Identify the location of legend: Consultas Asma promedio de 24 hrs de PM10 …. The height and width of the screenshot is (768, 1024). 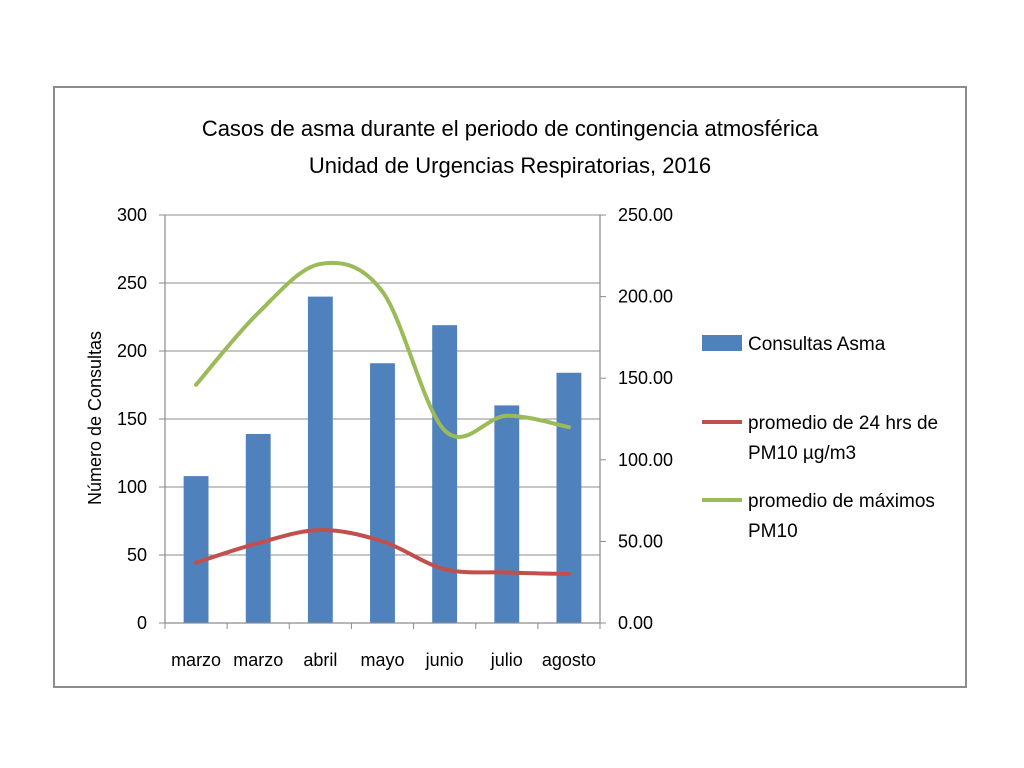
(820, 438).